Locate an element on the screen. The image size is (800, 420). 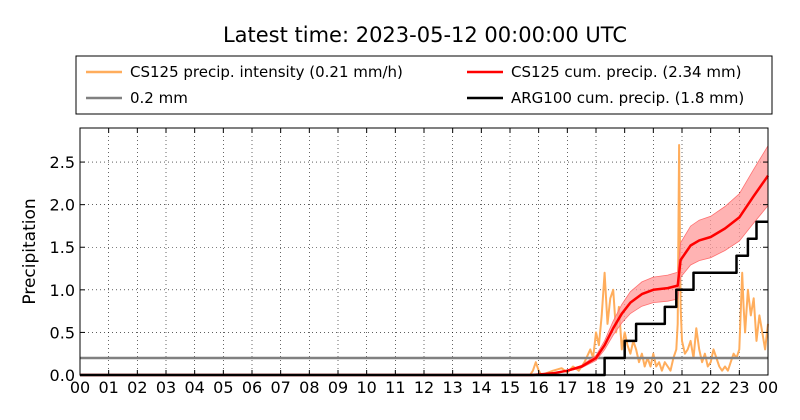
x-tick-label: 13 is located at coordinates (452, 387).